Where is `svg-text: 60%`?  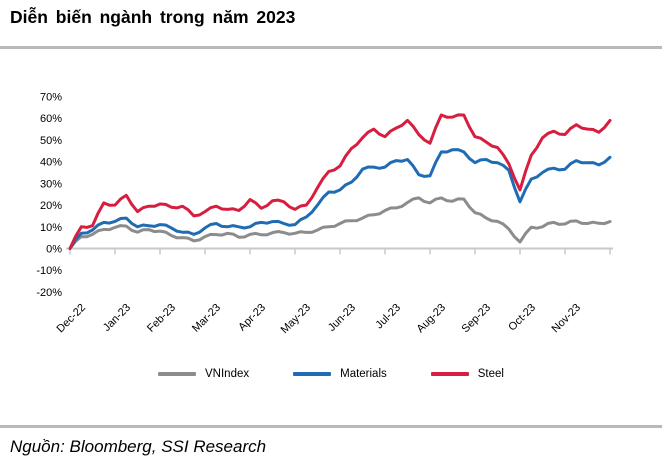
svg-text: 60% is located at coordinates (51, 119).